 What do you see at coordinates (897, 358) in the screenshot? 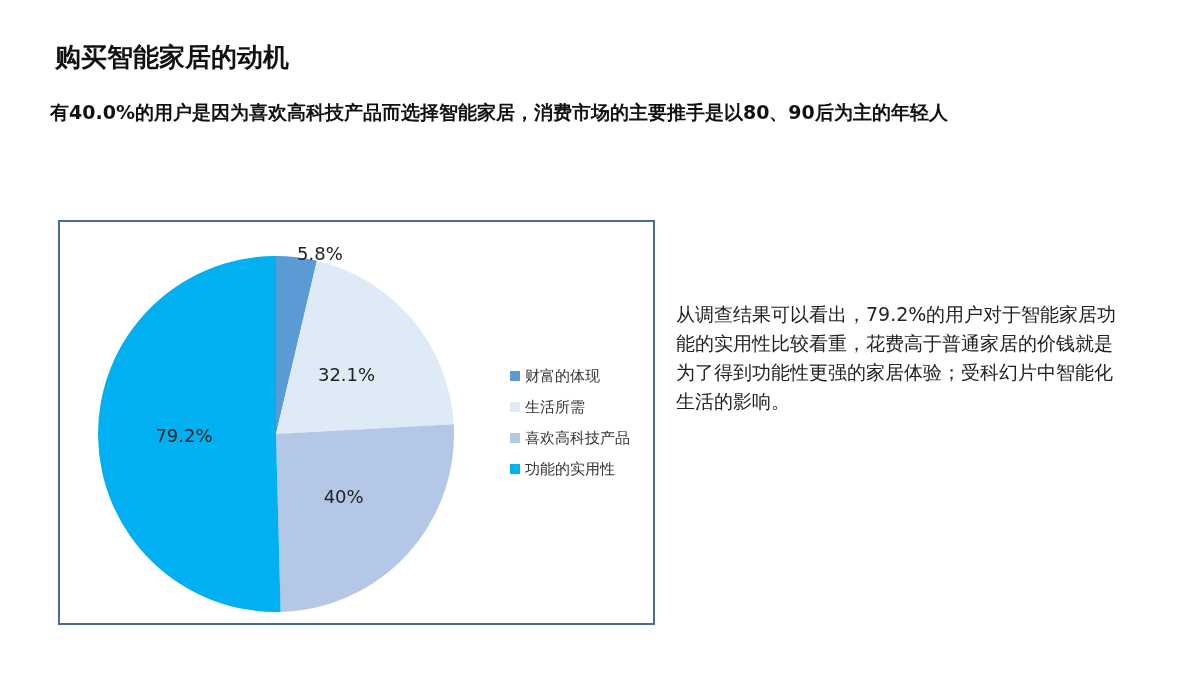
I see `text: 从调查结果可以看出，79.2%的用户对于智能家居功能的实用性比较看重，花费高于普通家居的价钱就是为了得到功能性更强的家居体验；受科幻片中智能化生活的影响。` at bounding box center [897, 358].